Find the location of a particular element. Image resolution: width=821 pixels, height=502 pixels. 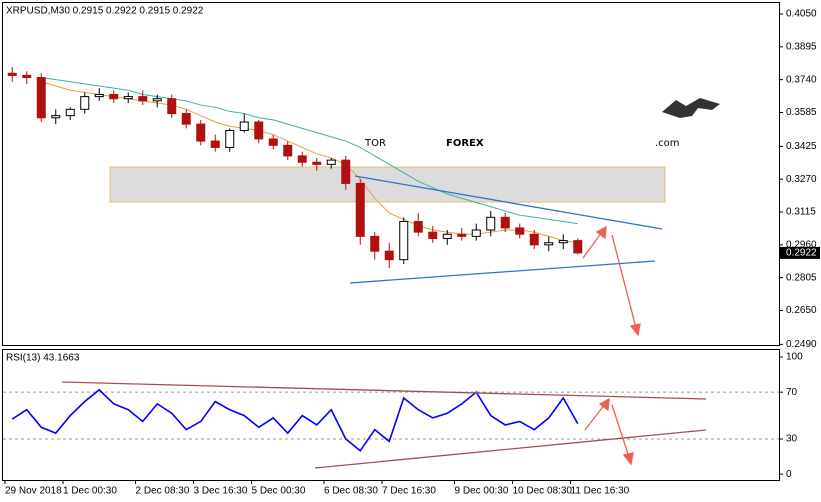

y-tick-label: 0.4050 is located at coordinates (801, 14).